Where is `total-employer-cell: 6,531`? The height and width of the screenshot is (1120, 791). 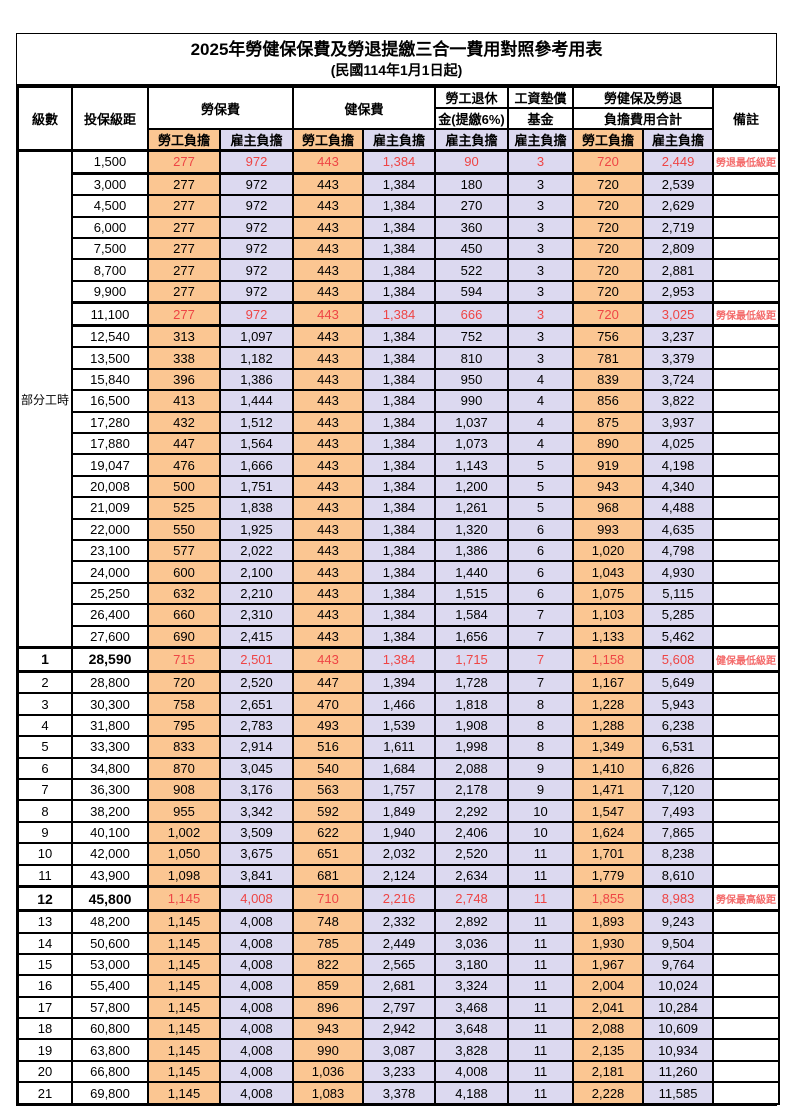
total-employer-cell: 6,531 is located at coordinates (678, 747).